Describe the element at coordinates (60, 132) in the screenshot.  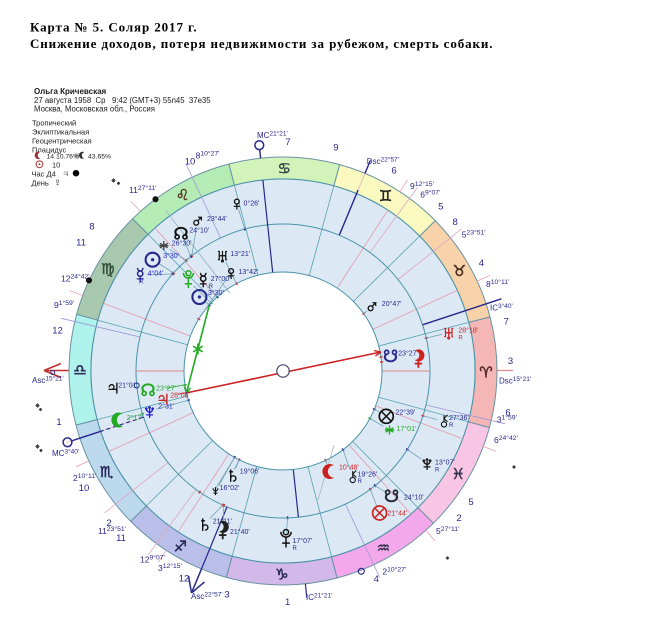
I see `svg-text: Эклиптикальная` at that location.